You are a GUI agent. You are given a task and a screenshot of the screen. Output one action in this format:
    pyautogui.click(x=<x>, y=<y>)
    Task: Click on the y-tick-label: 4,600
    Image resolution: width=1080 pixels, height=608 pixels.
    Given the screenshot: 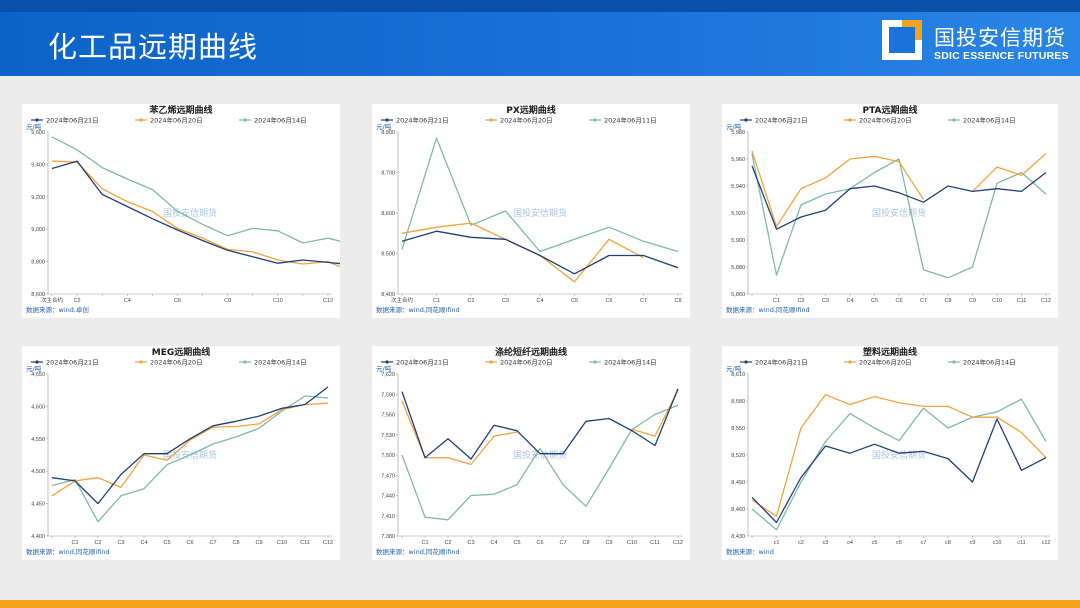 What is the action you would take?
    pyautogui.click(x=38, y=407)
    